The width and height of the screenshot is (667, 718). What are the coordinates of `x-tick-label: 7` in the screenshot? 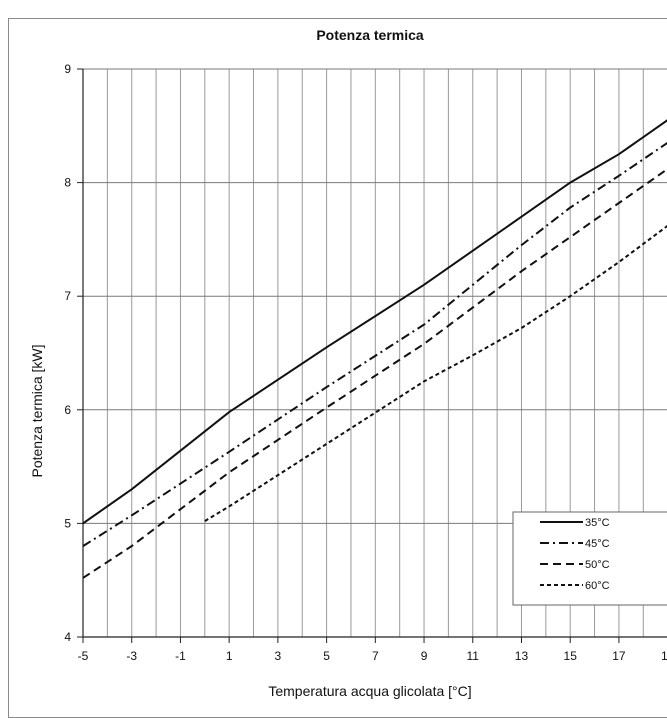 It's located at (375, 656).